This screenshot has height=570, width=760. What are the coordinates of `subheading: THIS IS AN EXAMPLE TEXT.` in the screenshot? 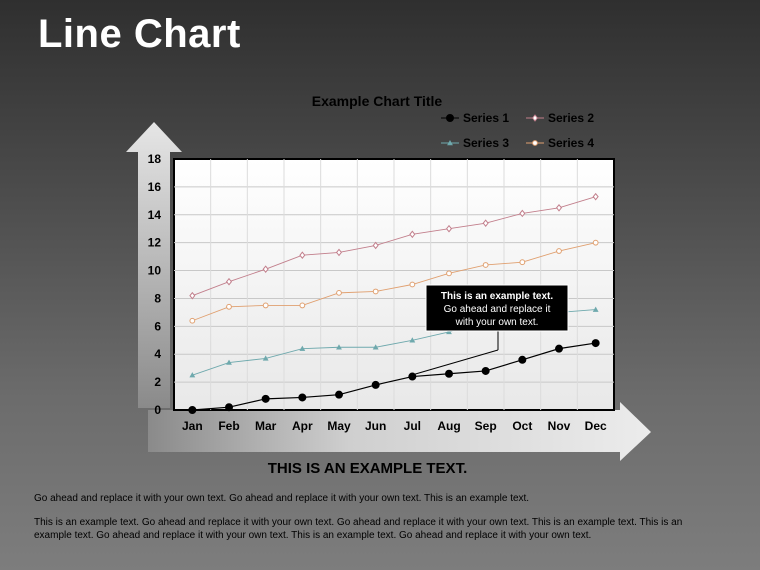 It's located at (367, 468).